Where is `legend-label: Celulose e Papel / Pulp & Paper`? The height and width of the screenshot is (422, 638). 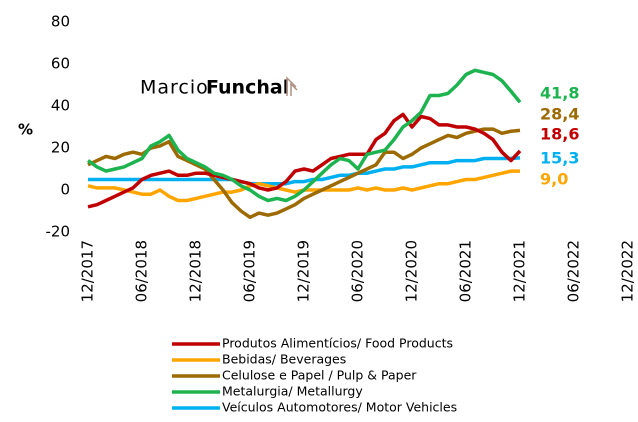 legend-label: Celulose e Papel / Pulp & Paper is located at coordinates (319, 375).